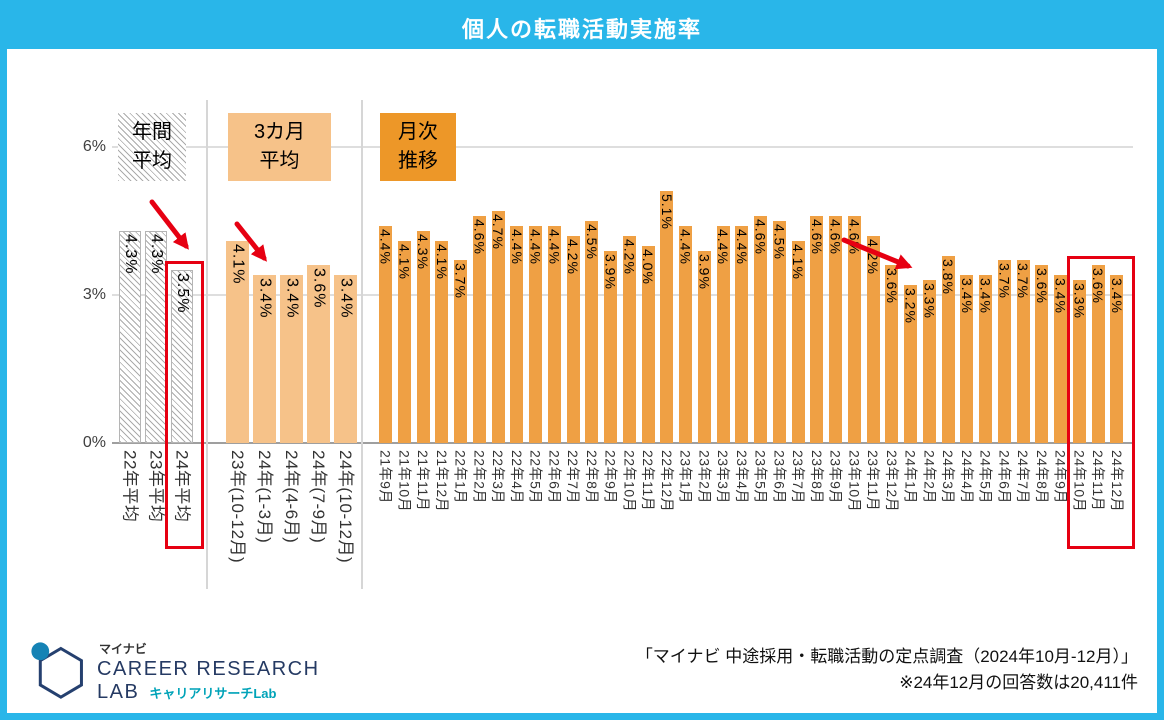 Image resolution: width=1164 pixels, height=720 pixels. Describe the element at coordinates (535, 477) in the screenshot. I see `x-axis-label: 22年5月` at that location.